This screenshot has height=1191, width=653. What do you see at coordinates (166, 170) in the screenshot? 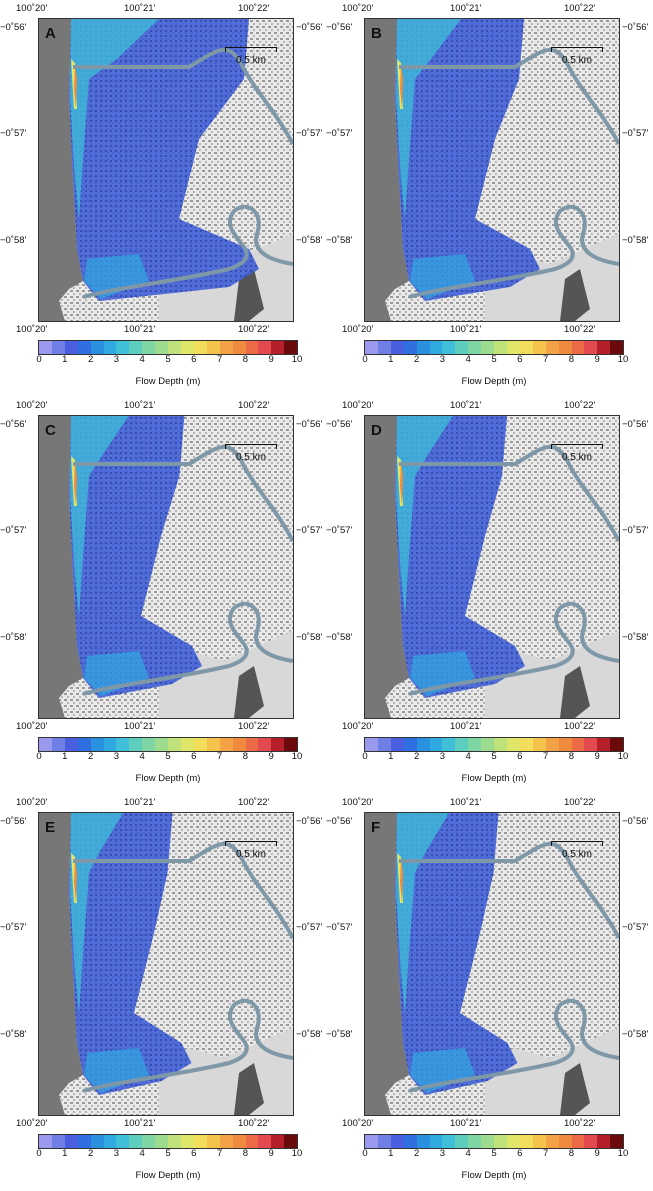
I see `inundation-map: A 0.5 km` at bounding box center [166, 170].